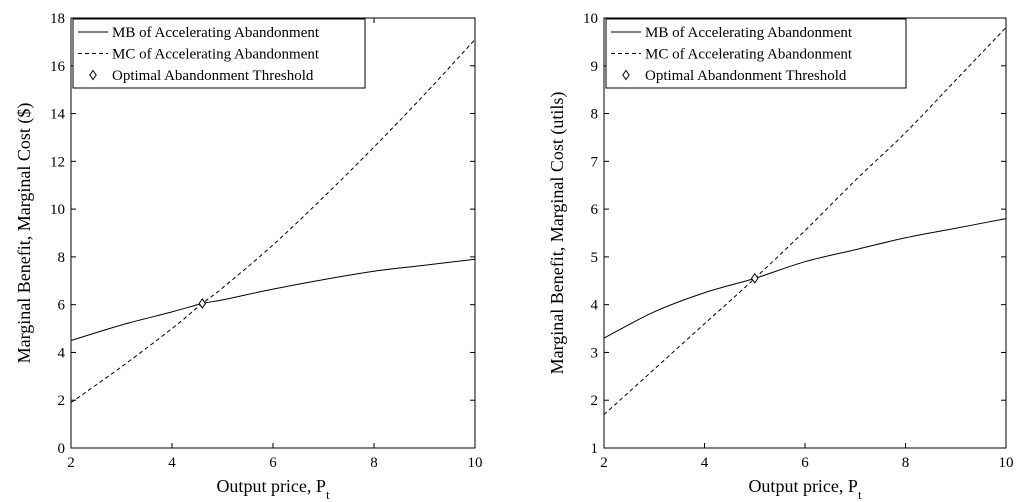  What do you see at coordinates (595, 258) in the screenshot?
I see `y-tick-label: 5` at bounding box center [595, 258].